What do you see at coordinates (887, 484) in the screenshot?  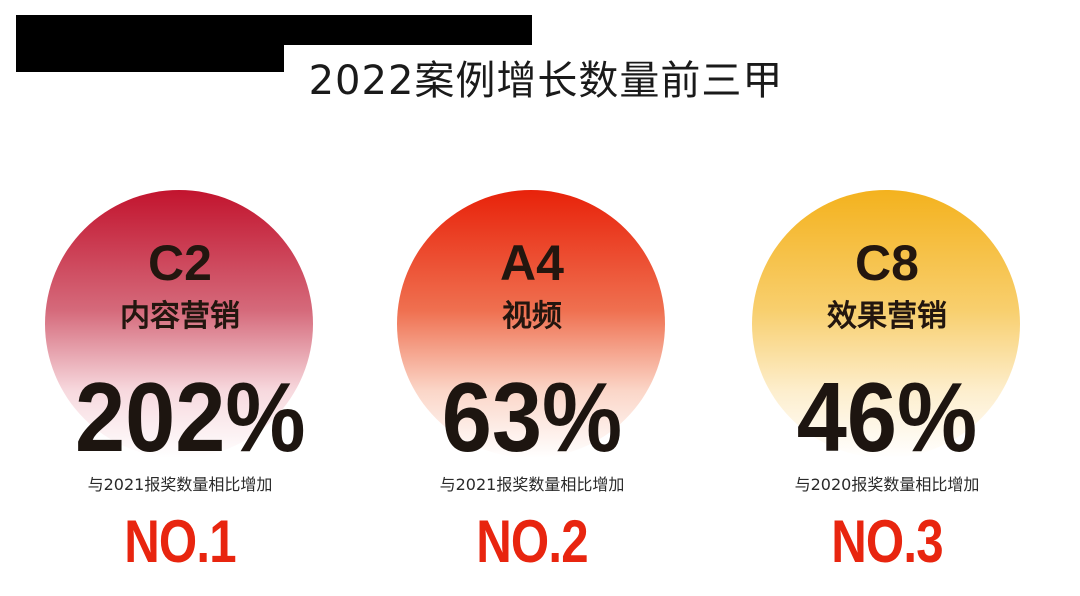 I see `growth-description: 与2020报奖数量相比增加` at bounding box center [887, 484].